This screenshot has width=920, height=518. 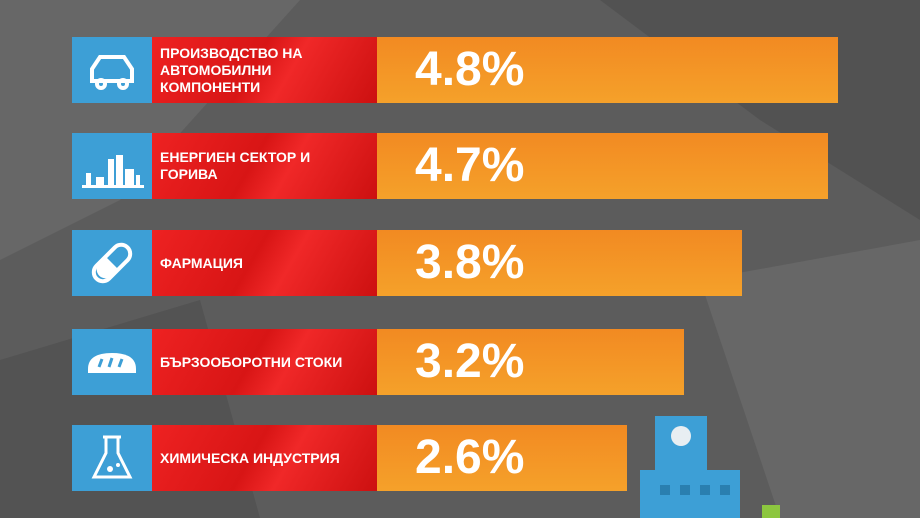 I want to click on category-label: ПРОИЗВОДСТВО НА АВТОМОБИЛНИ КОМПОНЕНТИ, so click(x=264, y=70).